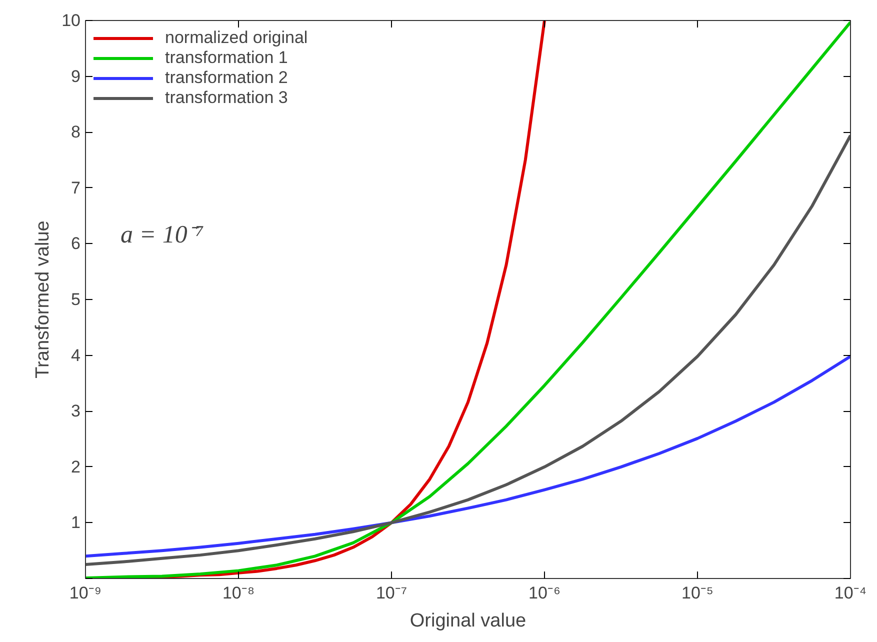 This screenshot has height=642, width=877. Describe the element at coordinates (162, 235) in the screenshot. I see `annotation: a = 10⁻⁷` at that location.